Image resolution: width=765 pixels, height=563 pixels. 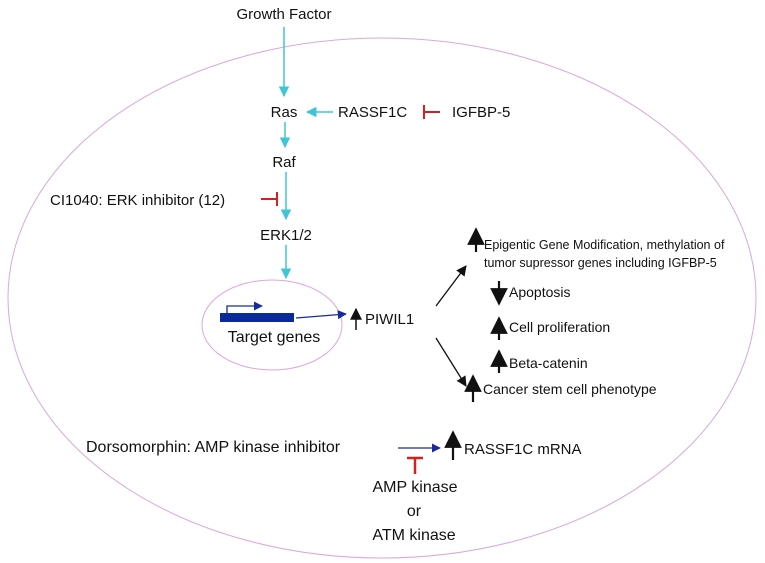 I want to click on target-gene-box, so click(x=257, y=317).